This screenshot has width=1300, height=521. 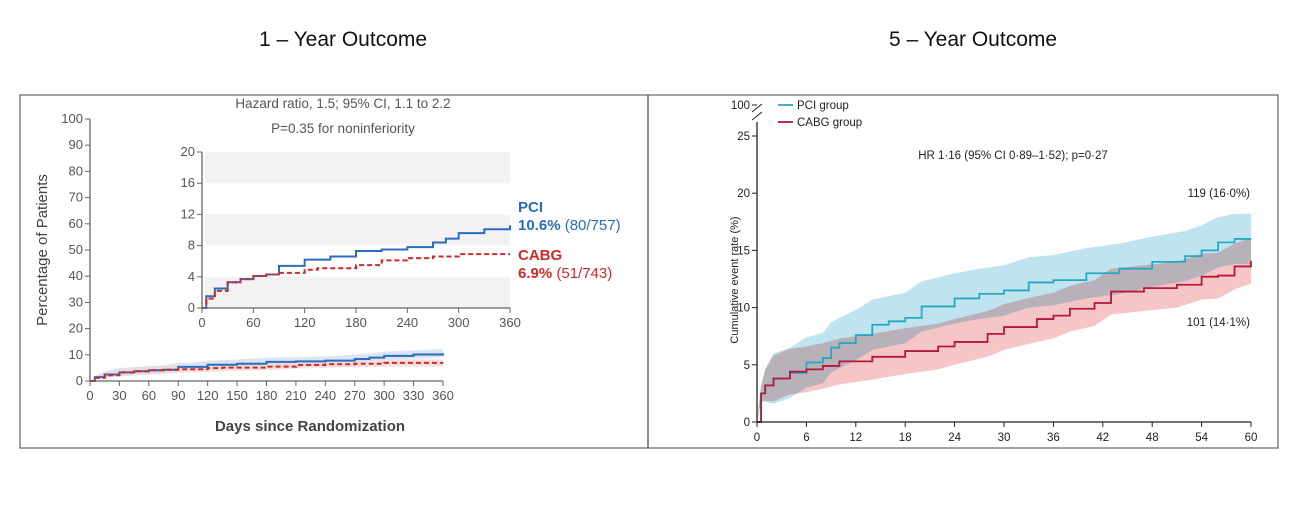 I want to click on y-tick-label: 4, so click(x=191, y=276).